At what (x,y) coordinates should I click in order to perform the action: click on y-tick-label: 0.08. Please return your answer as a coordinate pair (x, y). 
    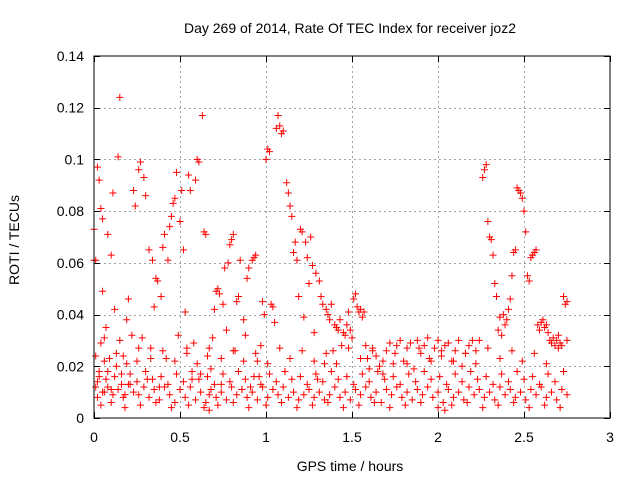
    Looking at the image, I should click on (70, 211).